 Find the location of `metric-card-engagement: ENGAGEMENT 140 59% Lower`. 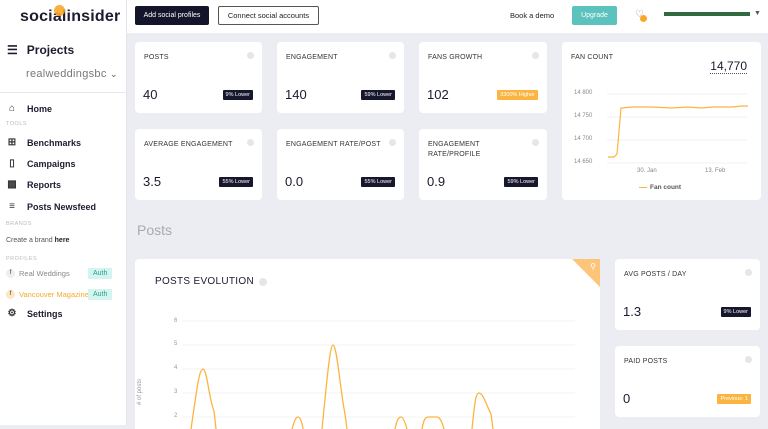

metric-card-engagement: ENGAGEMENT 140 59% Lower is located at coordinates (340, 77).